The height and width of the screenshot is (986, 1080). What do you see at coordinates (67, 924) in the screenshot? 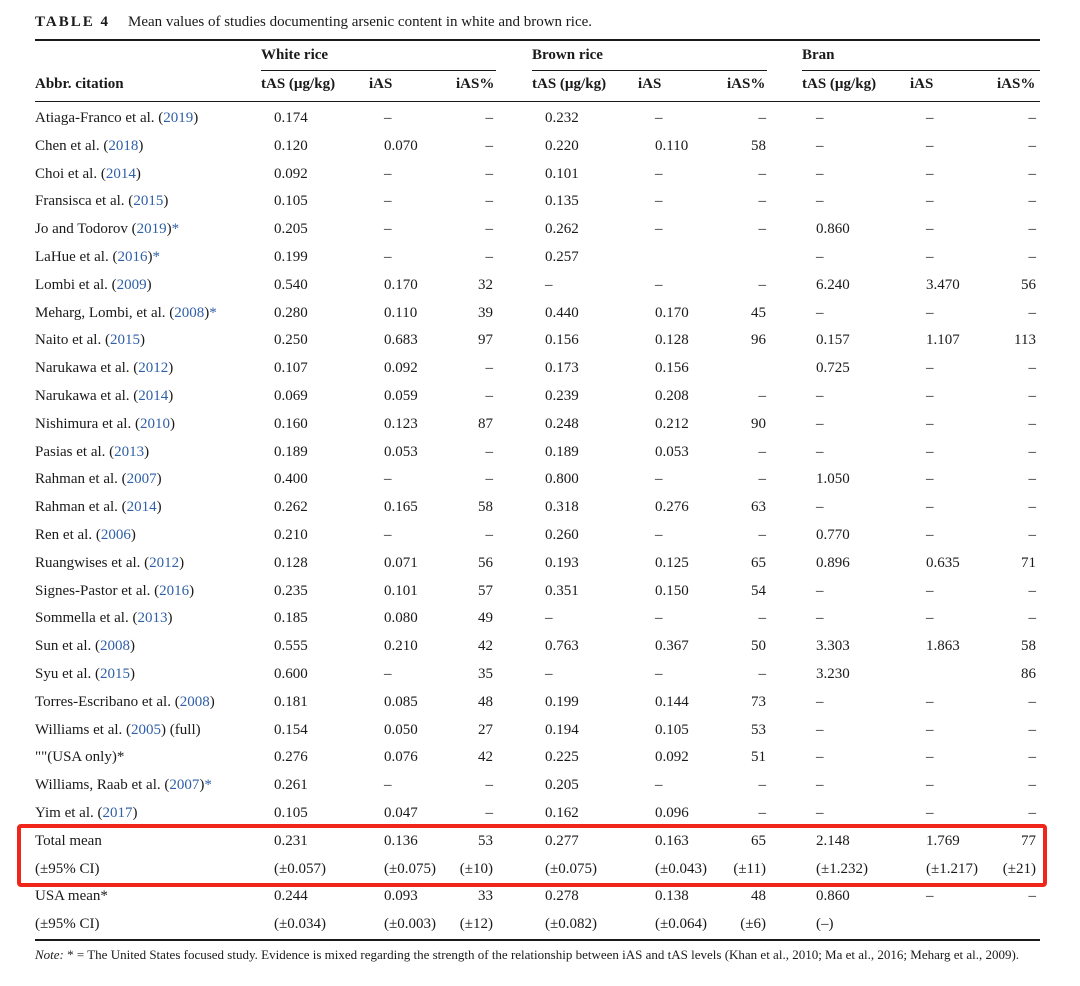
I see `citation-name: (±95% CI)` at bounding box center [67, 924].